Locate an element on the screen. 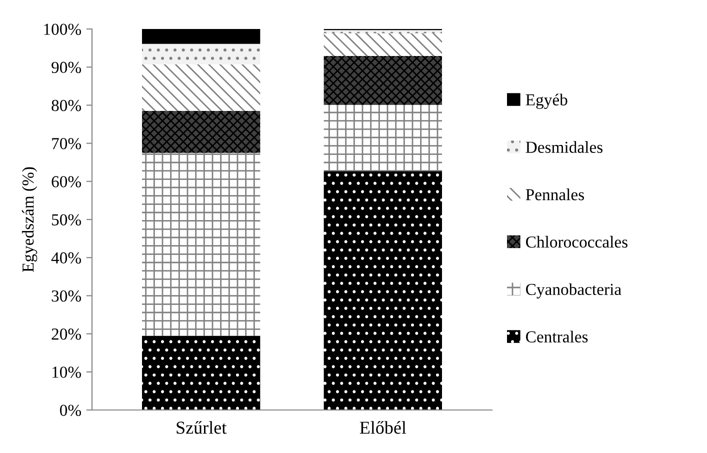 This screenshot has width=707, height=453. y-tick-label: 90% is located at coordinates (67, 68).